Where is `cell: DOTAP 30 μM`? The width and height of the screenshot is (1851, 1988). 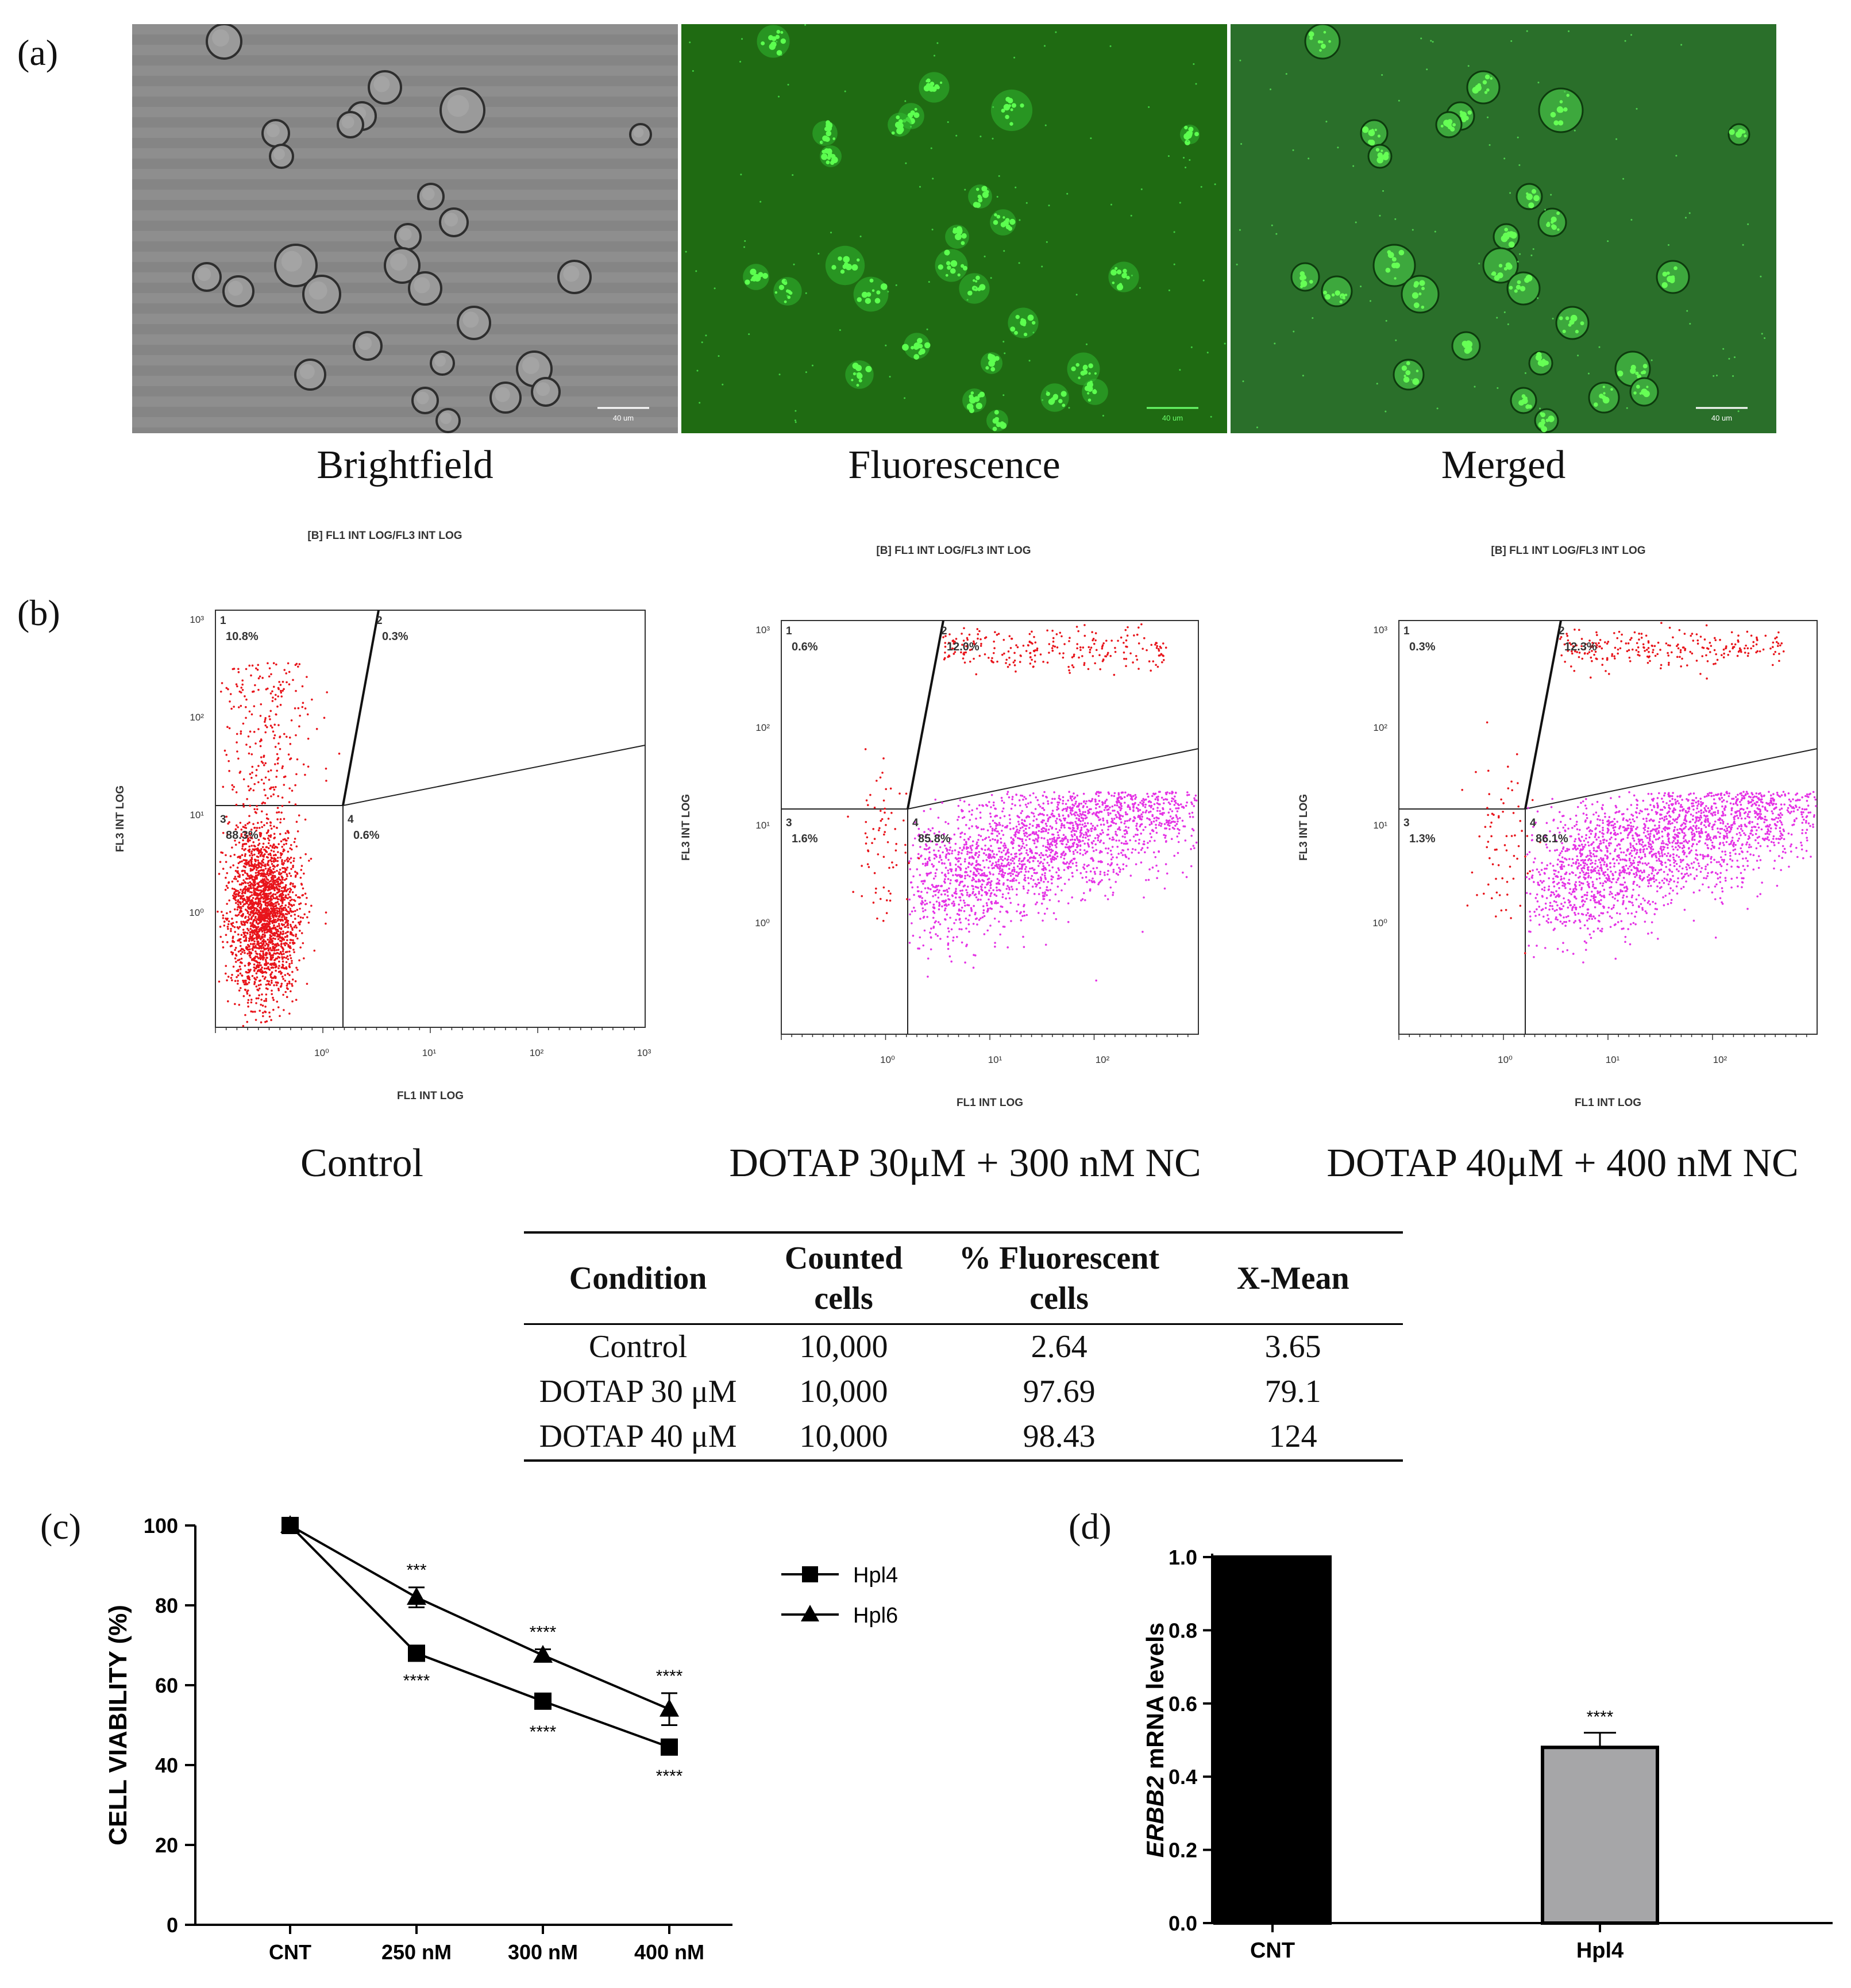 cell: DOTAP 30 μM is located at coordinates (638, 1391).